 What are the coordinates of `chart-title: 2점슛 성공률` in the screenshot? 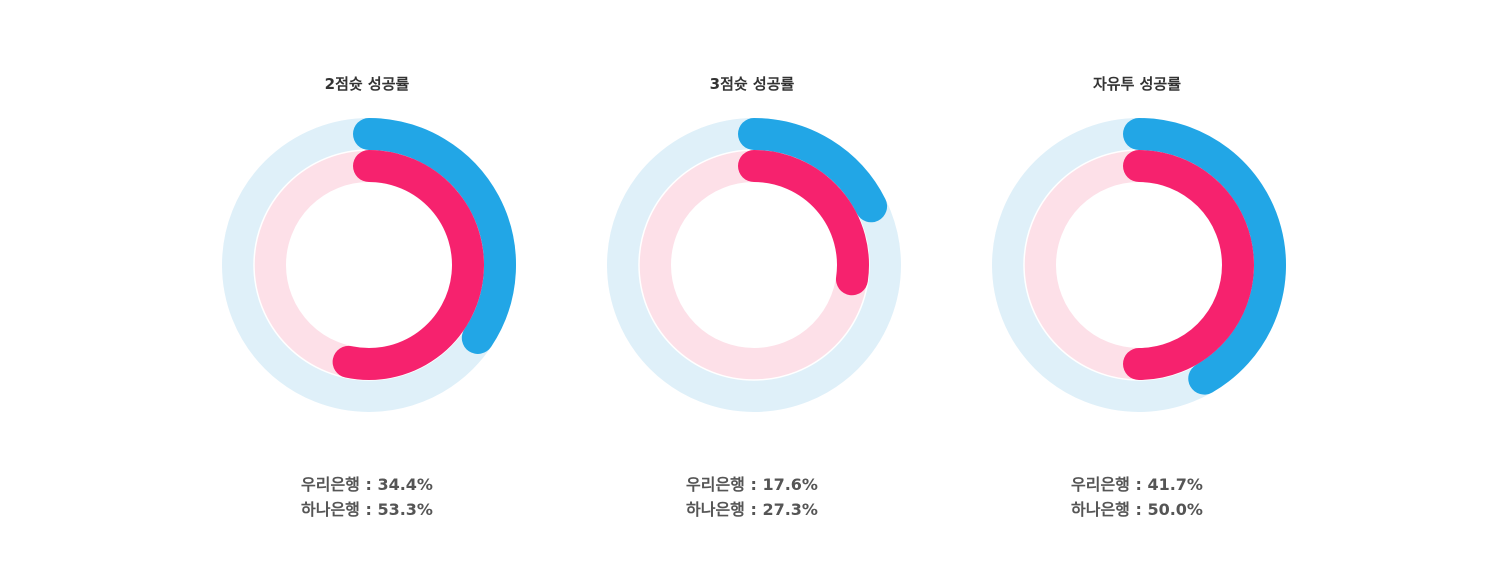 It's located at (367, 84).